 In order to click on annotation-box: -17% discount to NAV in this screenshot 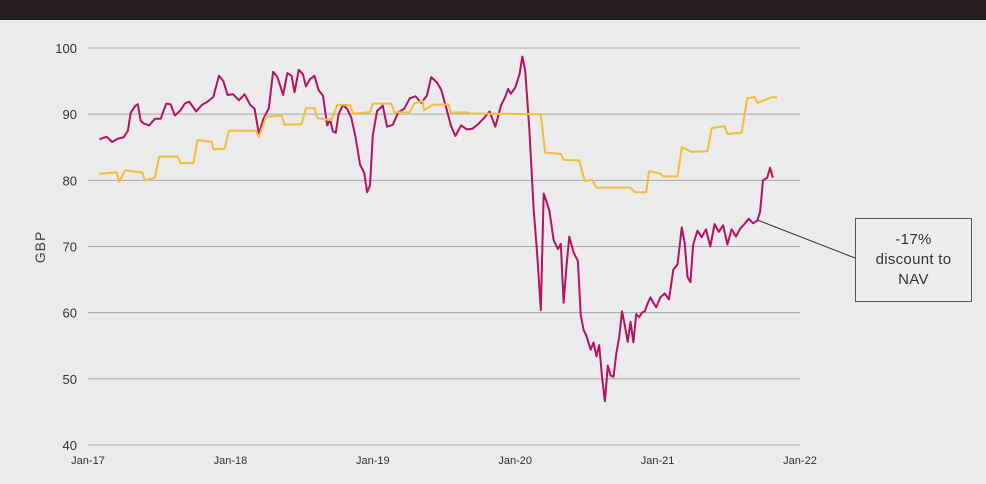, I will do `click(913, 260)`.